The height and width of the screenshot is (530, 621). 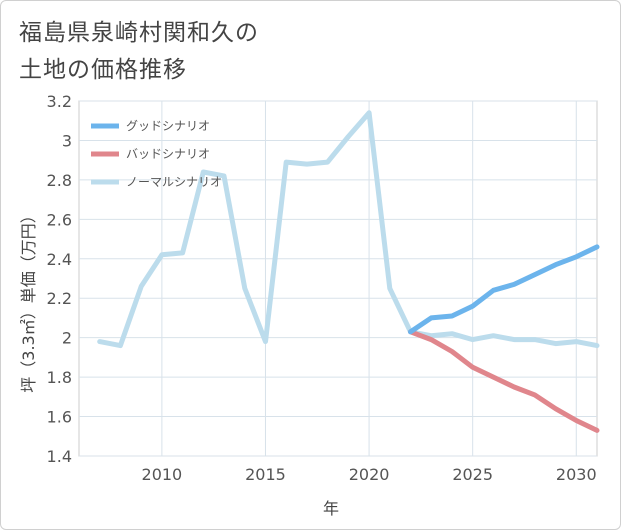 I want to click on y-tick-labels: 1.4 1.6 1.8 2 2.2 2.4 2.6 2.8 3 3.2, so click(x=59, y=279).